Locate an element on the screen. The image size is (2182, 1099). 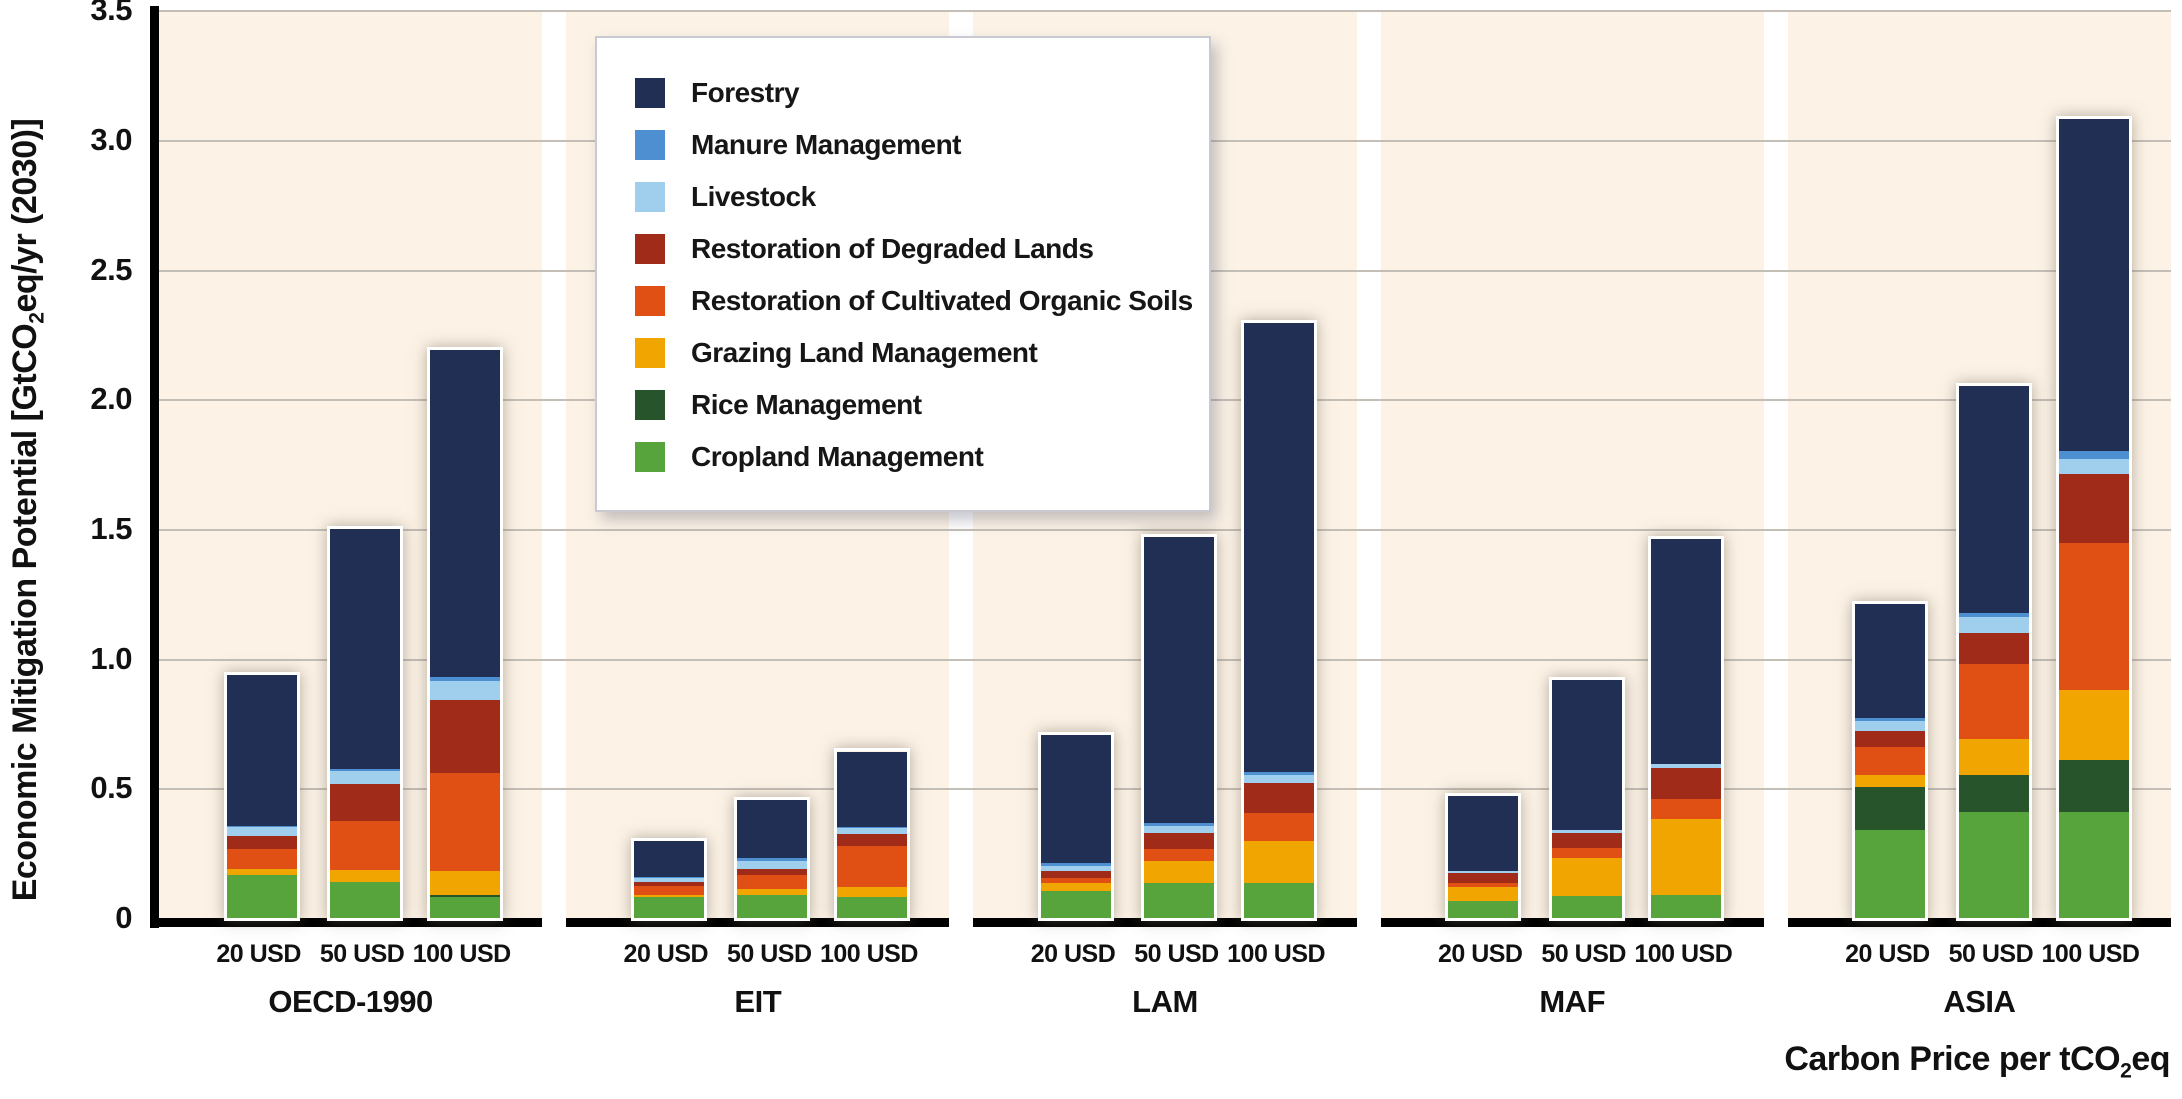
price-label-MAF-100USD: 100 USD is located at coordinates (1683, 954).